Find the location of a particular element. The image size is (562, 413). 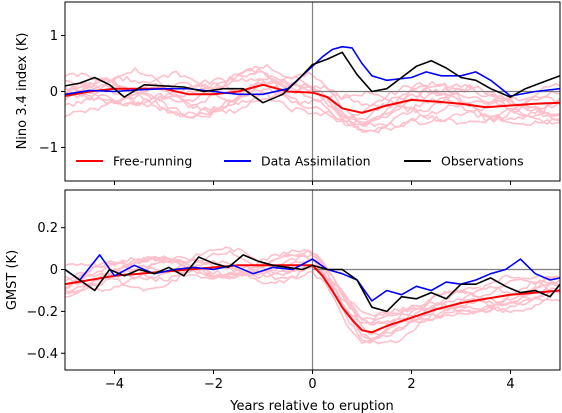

y-tick-label: 1 is located at coordinates (54, 36).